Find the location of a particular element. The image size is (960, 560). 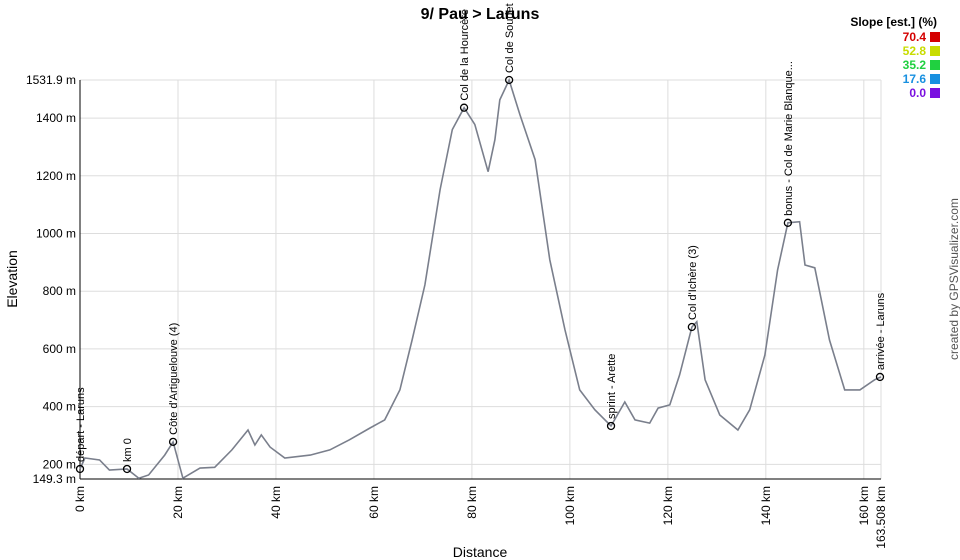

y-tick-label: 1400 m is located at coordinates (56, 118).